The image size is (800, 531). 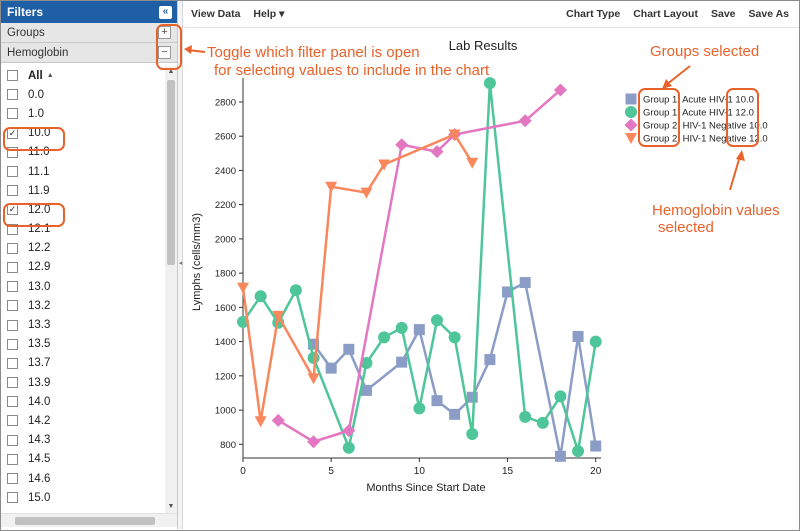 I want to click on collapse-hemoglobin-icon: −, so click(x=164, y=52).